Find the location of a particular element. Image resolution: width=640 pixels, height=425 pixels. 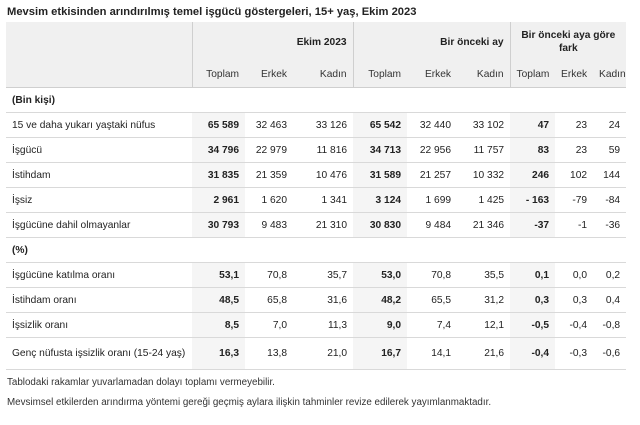

cell: 83 is located at coordinates (533, 150).